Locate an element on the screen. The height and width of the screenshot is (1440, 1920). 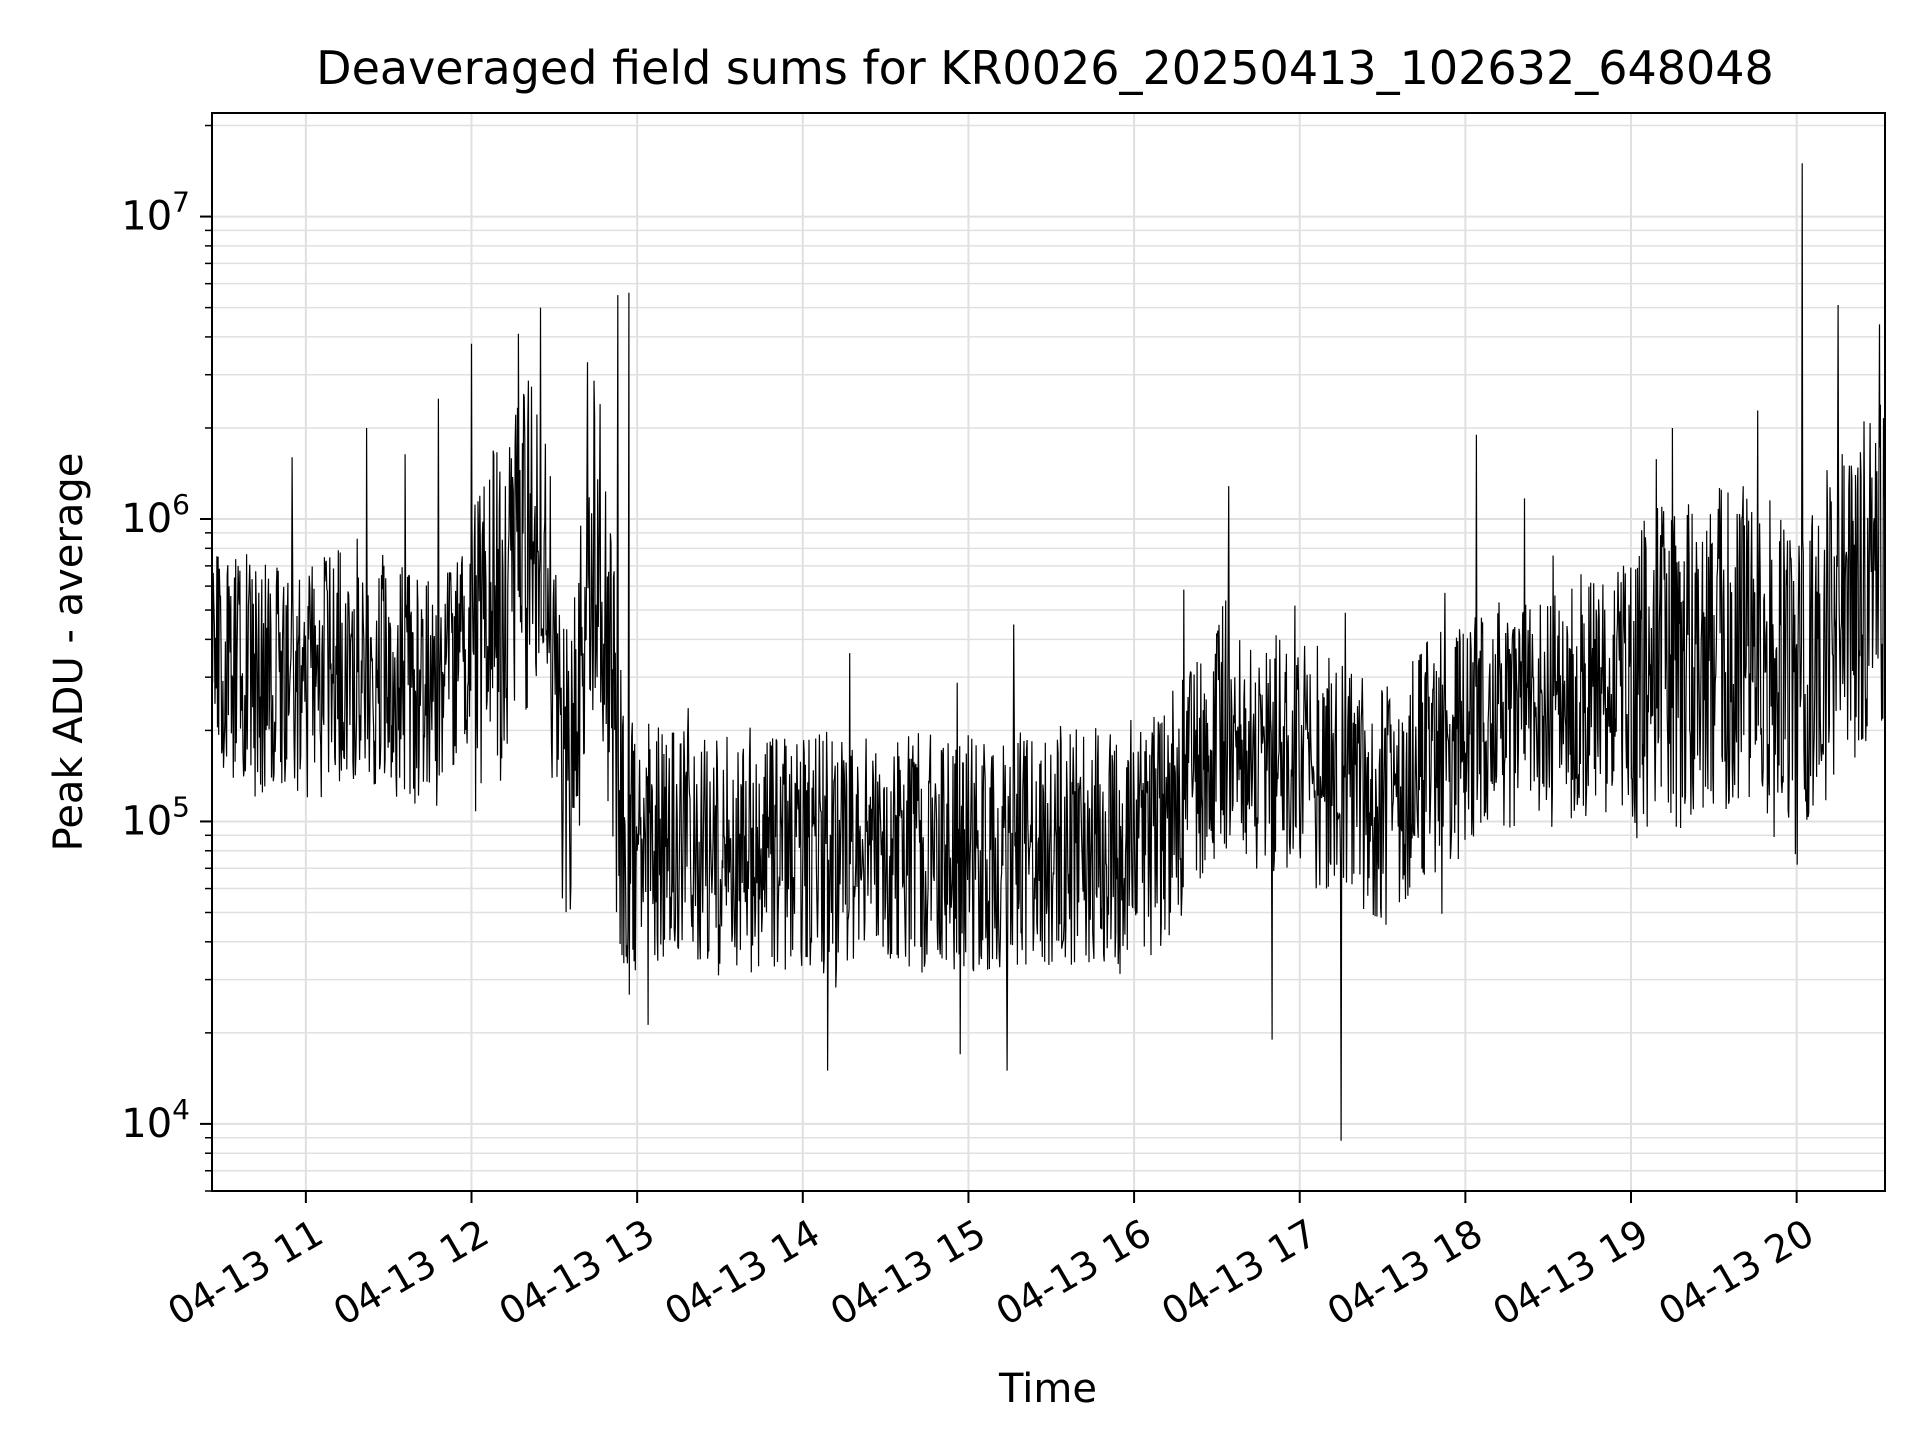
y-axis-label: Peak ADU - average is located at coordinates (69, 652).